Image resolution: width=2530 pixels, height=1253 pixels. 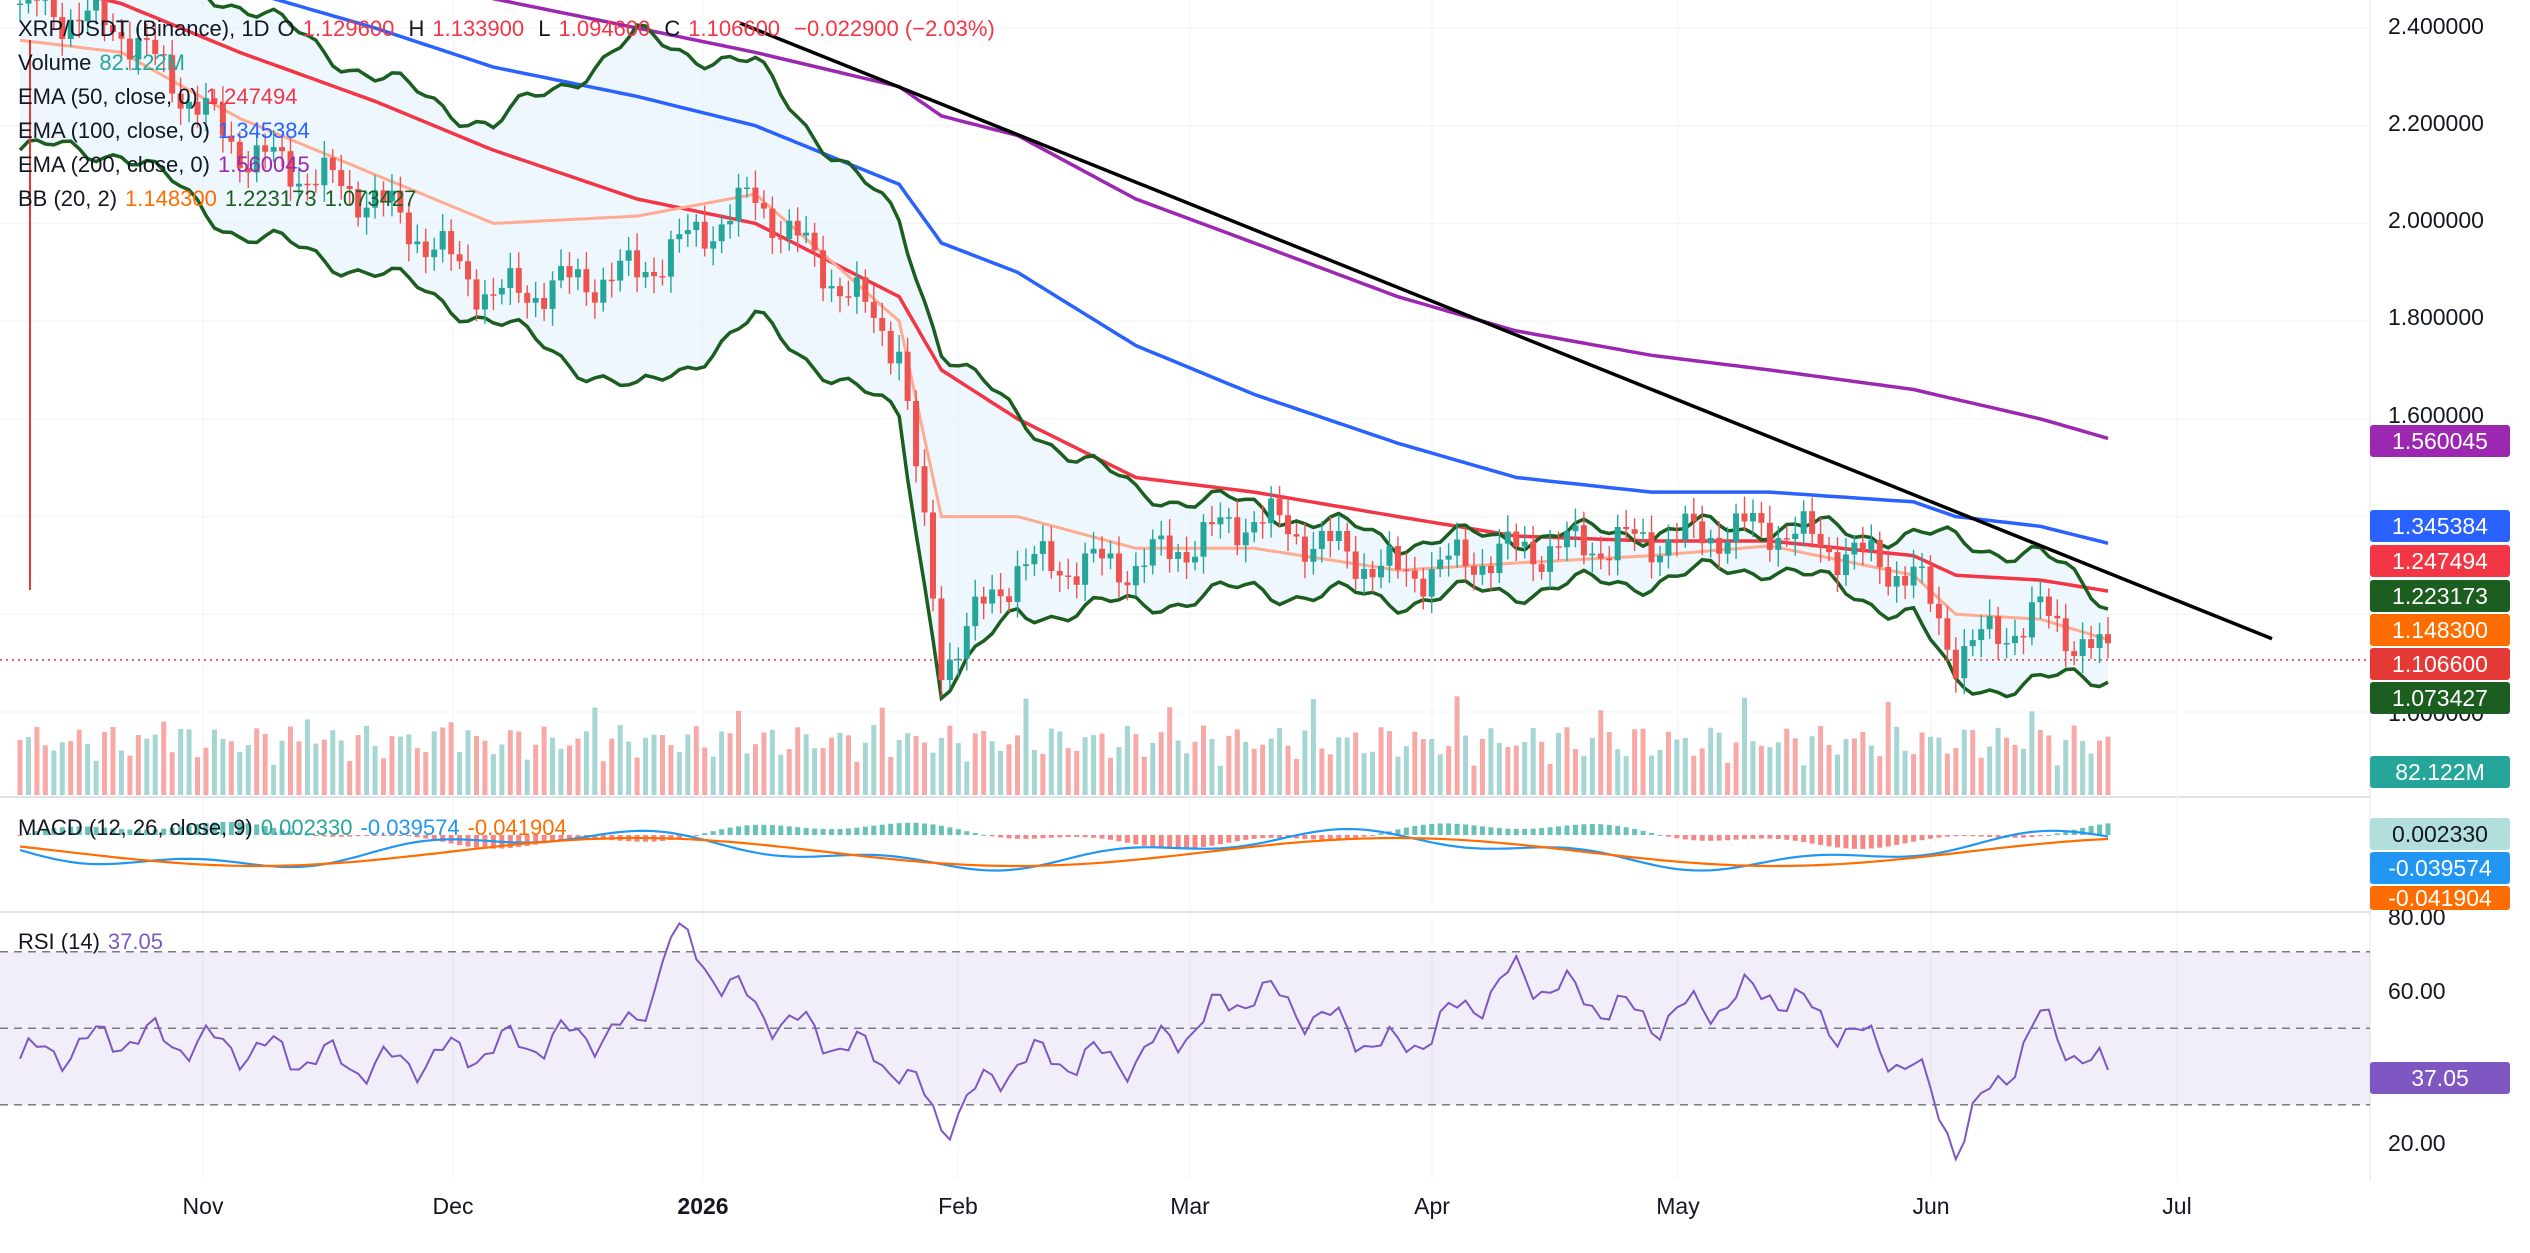 I want to click on ema100-legend: EMA (100, close, 0) 1.345384, so click(x=168, y=131).